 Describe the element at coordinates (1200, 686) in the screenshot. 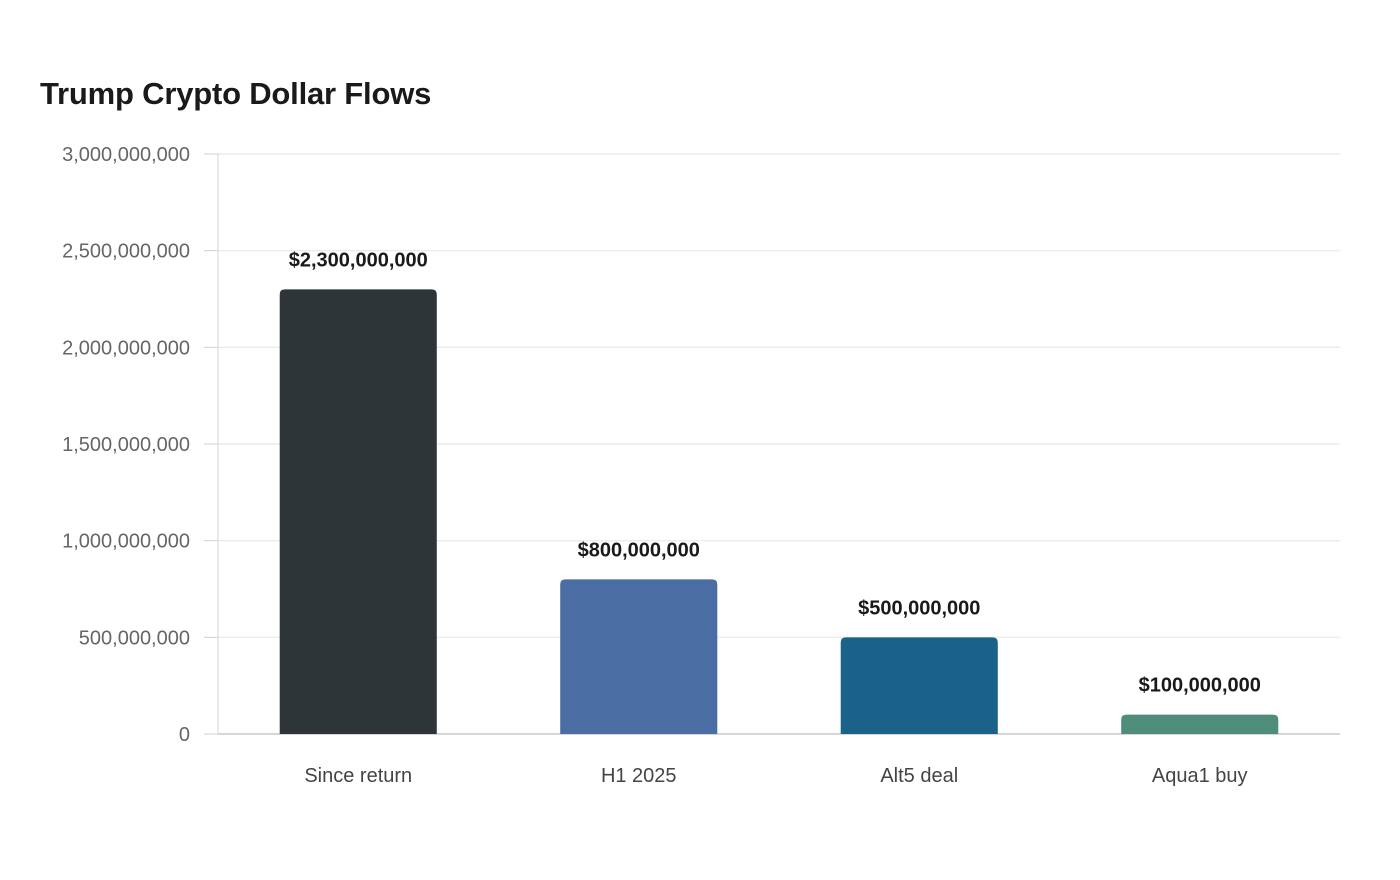

I see `data-label: $100,000,000` at that location.